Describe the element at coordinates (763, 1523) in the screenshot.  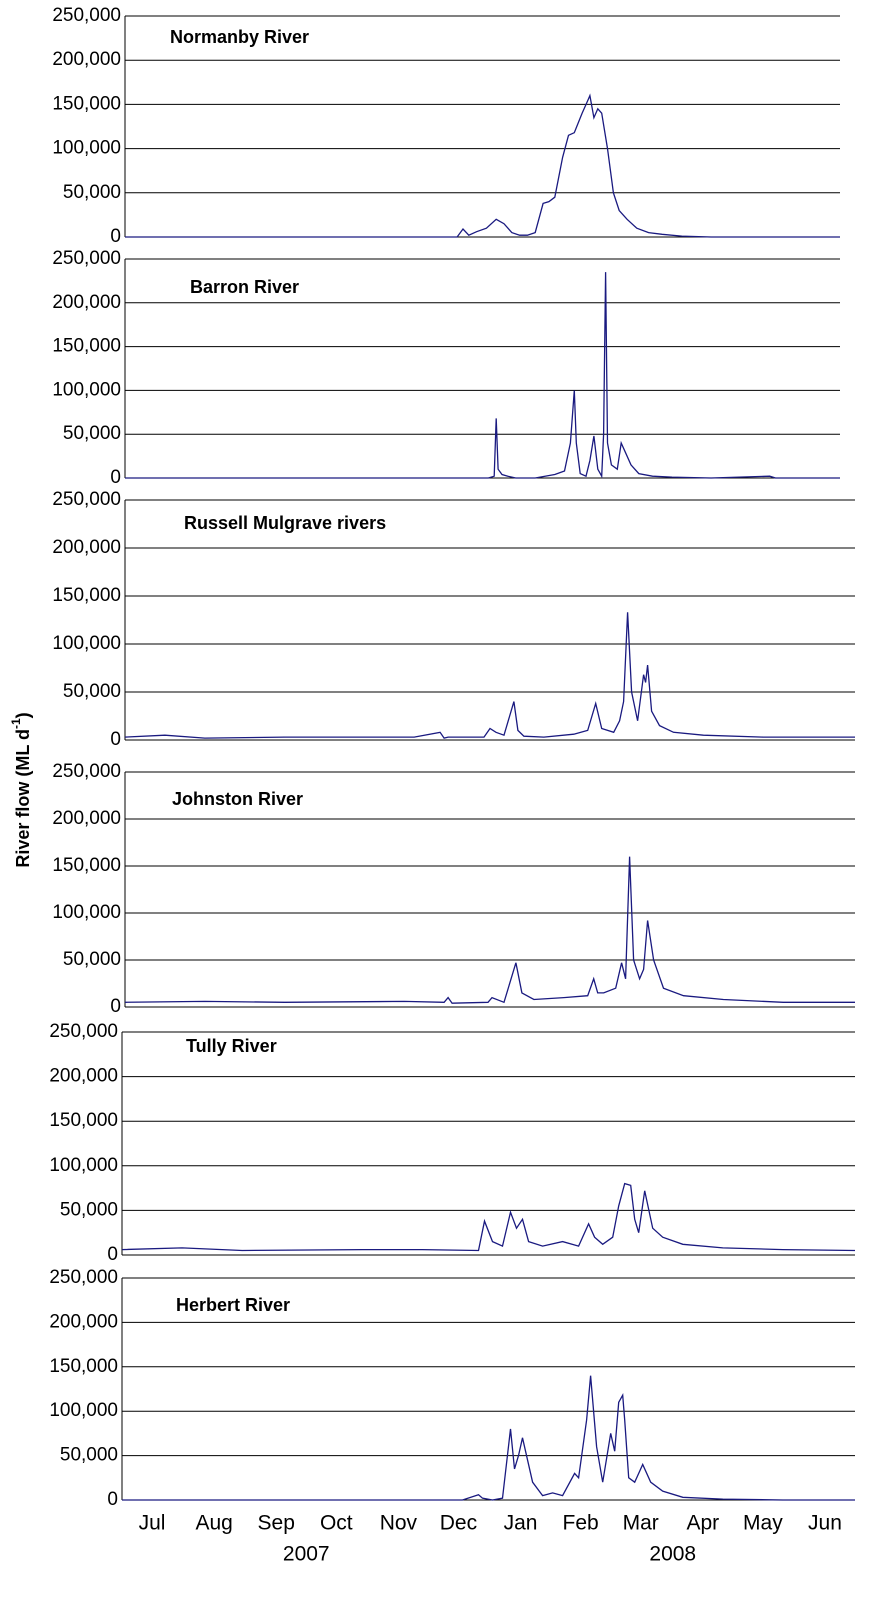
I see `x-tick-label: May` at that location.